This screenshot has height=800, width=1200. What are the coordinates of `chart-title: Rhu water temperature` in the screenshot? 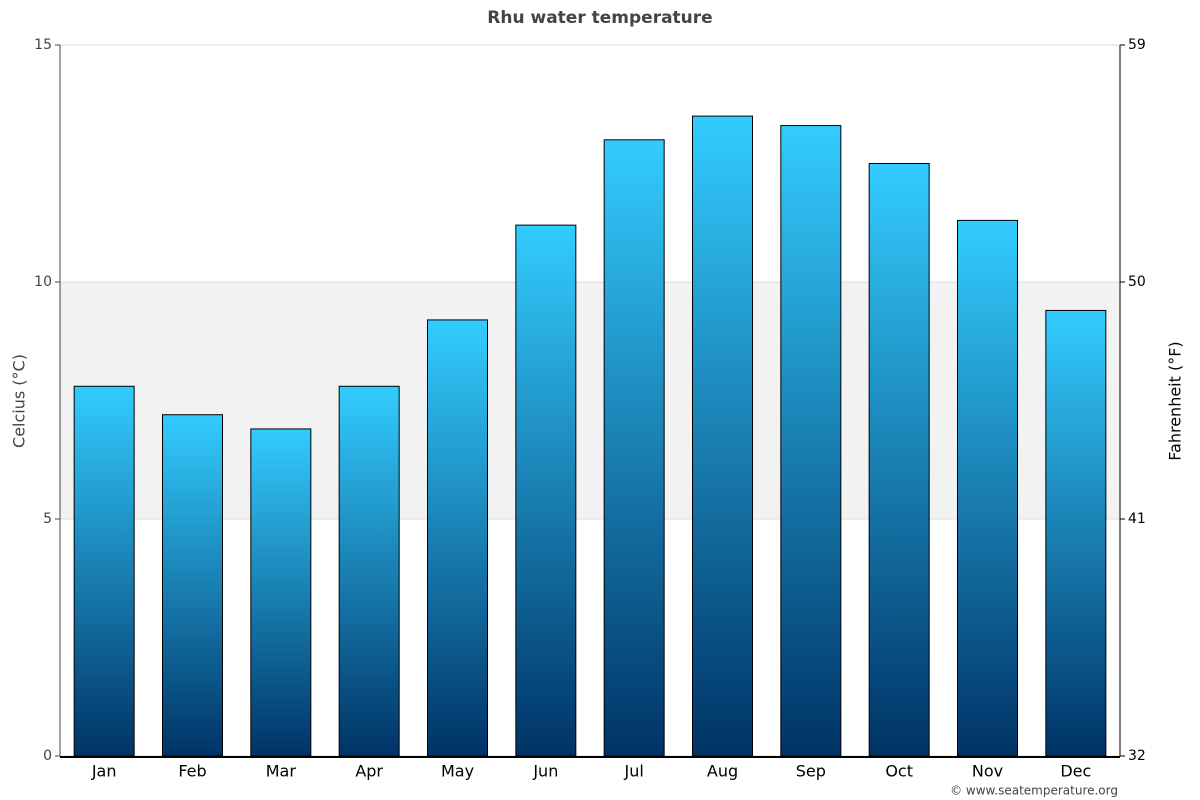 It's located at (599, 18).